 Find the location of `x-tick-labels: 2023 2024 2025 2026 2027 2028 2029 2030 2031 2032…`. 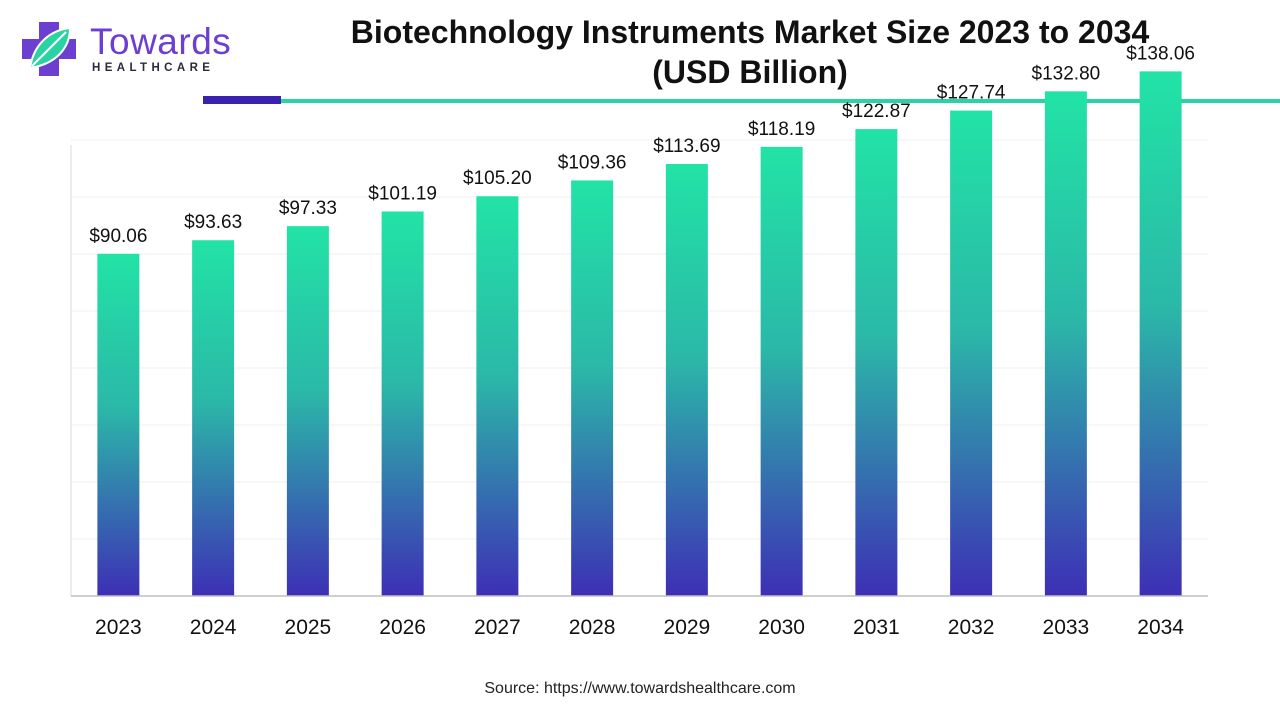

x-tick-labels: 2023 2024 2025 2026 2027 2028 2029 2030 2031 2032… is located at coordinates (639, 627).